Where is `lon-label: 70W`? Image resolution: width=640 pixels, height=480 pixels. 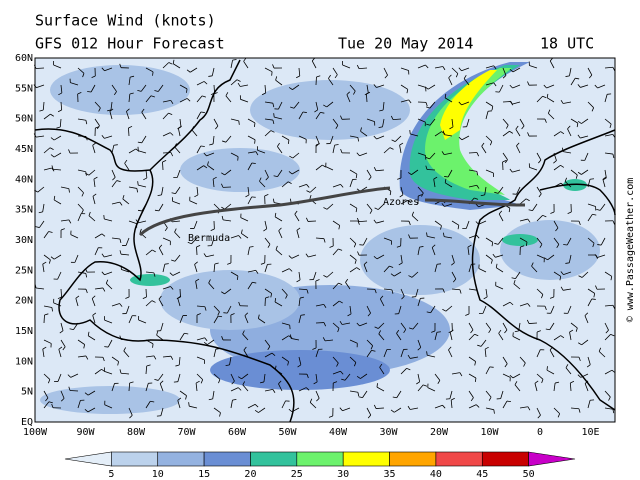
lon-label: 70W is located at coordinates (186, 432).